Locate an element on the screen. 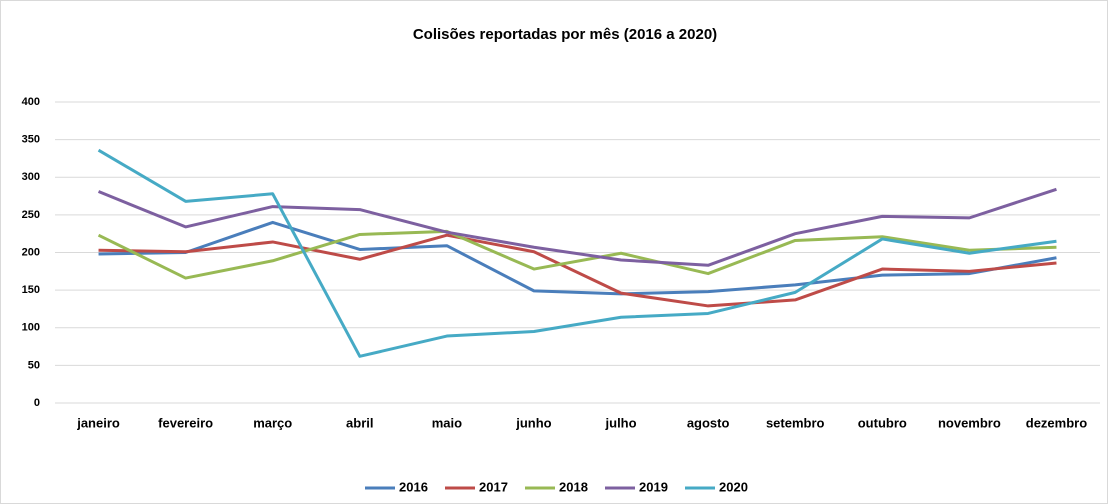 The width and height of the screenshot is (1108, 504). y-tick-label: 200 is located at coordinates (31, 252).